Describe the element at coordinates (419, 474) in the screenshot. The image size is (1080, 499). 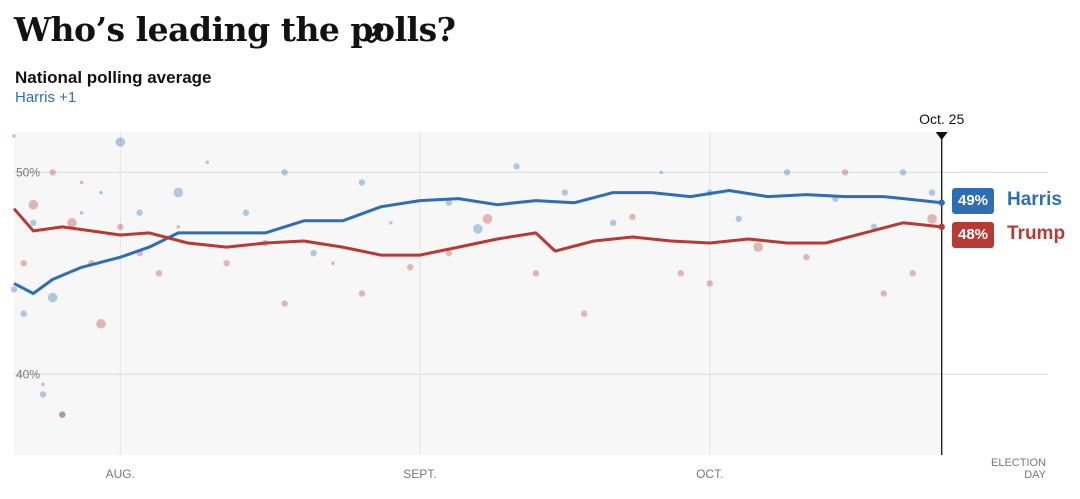
I see `x-tick-label: SEPT.` at that location.